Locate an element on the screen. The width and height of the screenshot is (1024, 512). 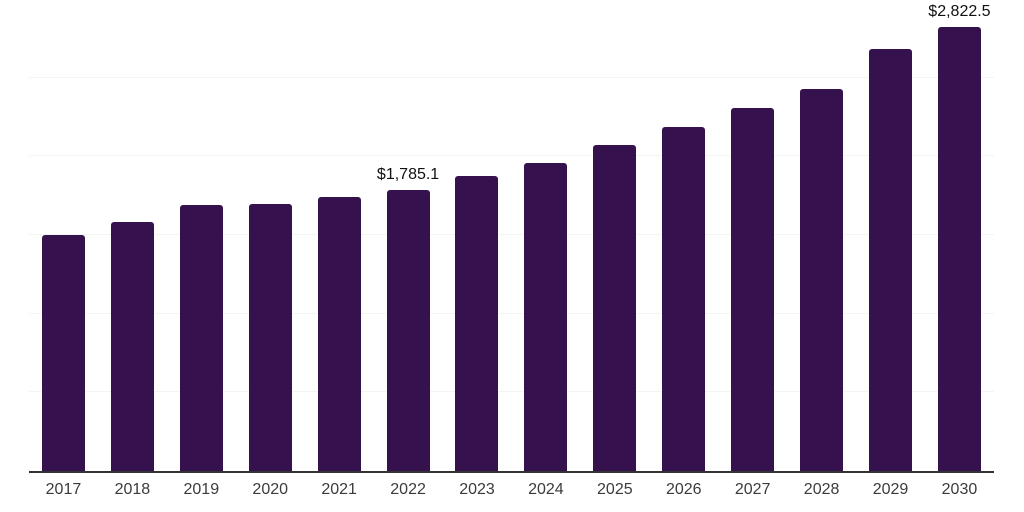
bar-group-2019 is located at coordinates (201, 338).